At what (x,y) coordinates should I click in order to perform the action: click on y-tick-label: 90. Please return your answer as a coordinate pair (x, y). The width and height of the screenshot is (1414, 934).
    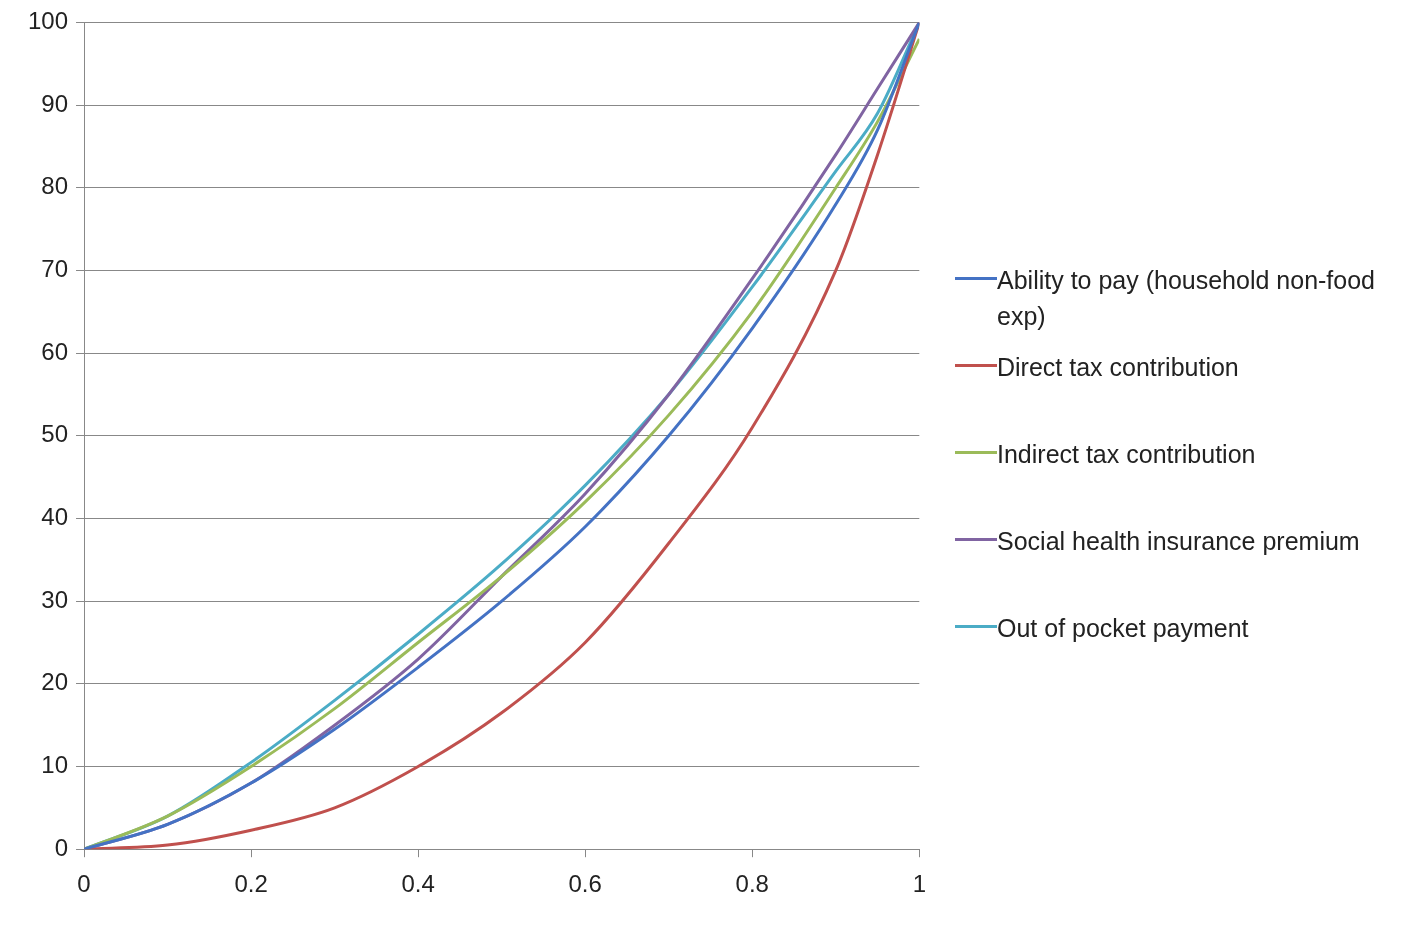
    Looking at the image, I should click on (55, 103).